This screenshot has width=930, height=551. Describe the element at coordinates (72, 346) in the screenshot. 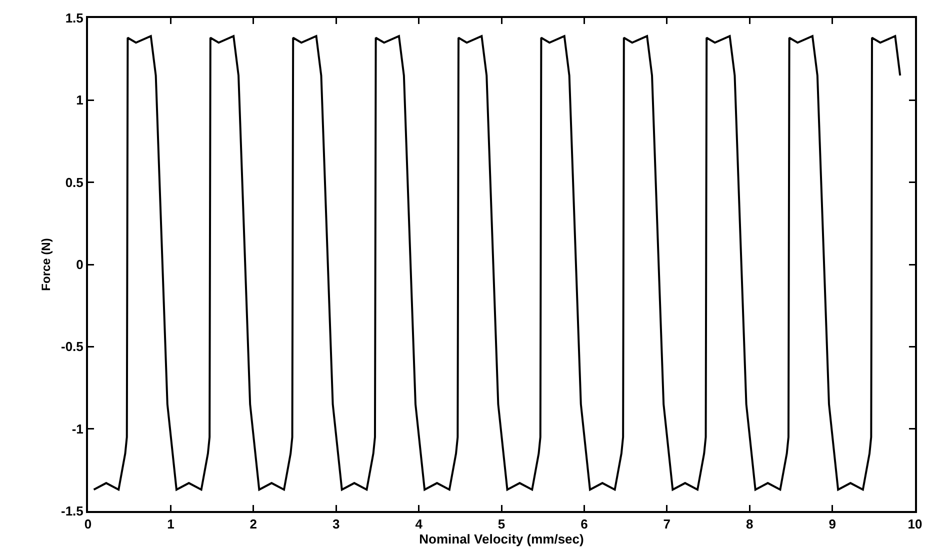

I see `y-tick-label: -0.5` at that location.